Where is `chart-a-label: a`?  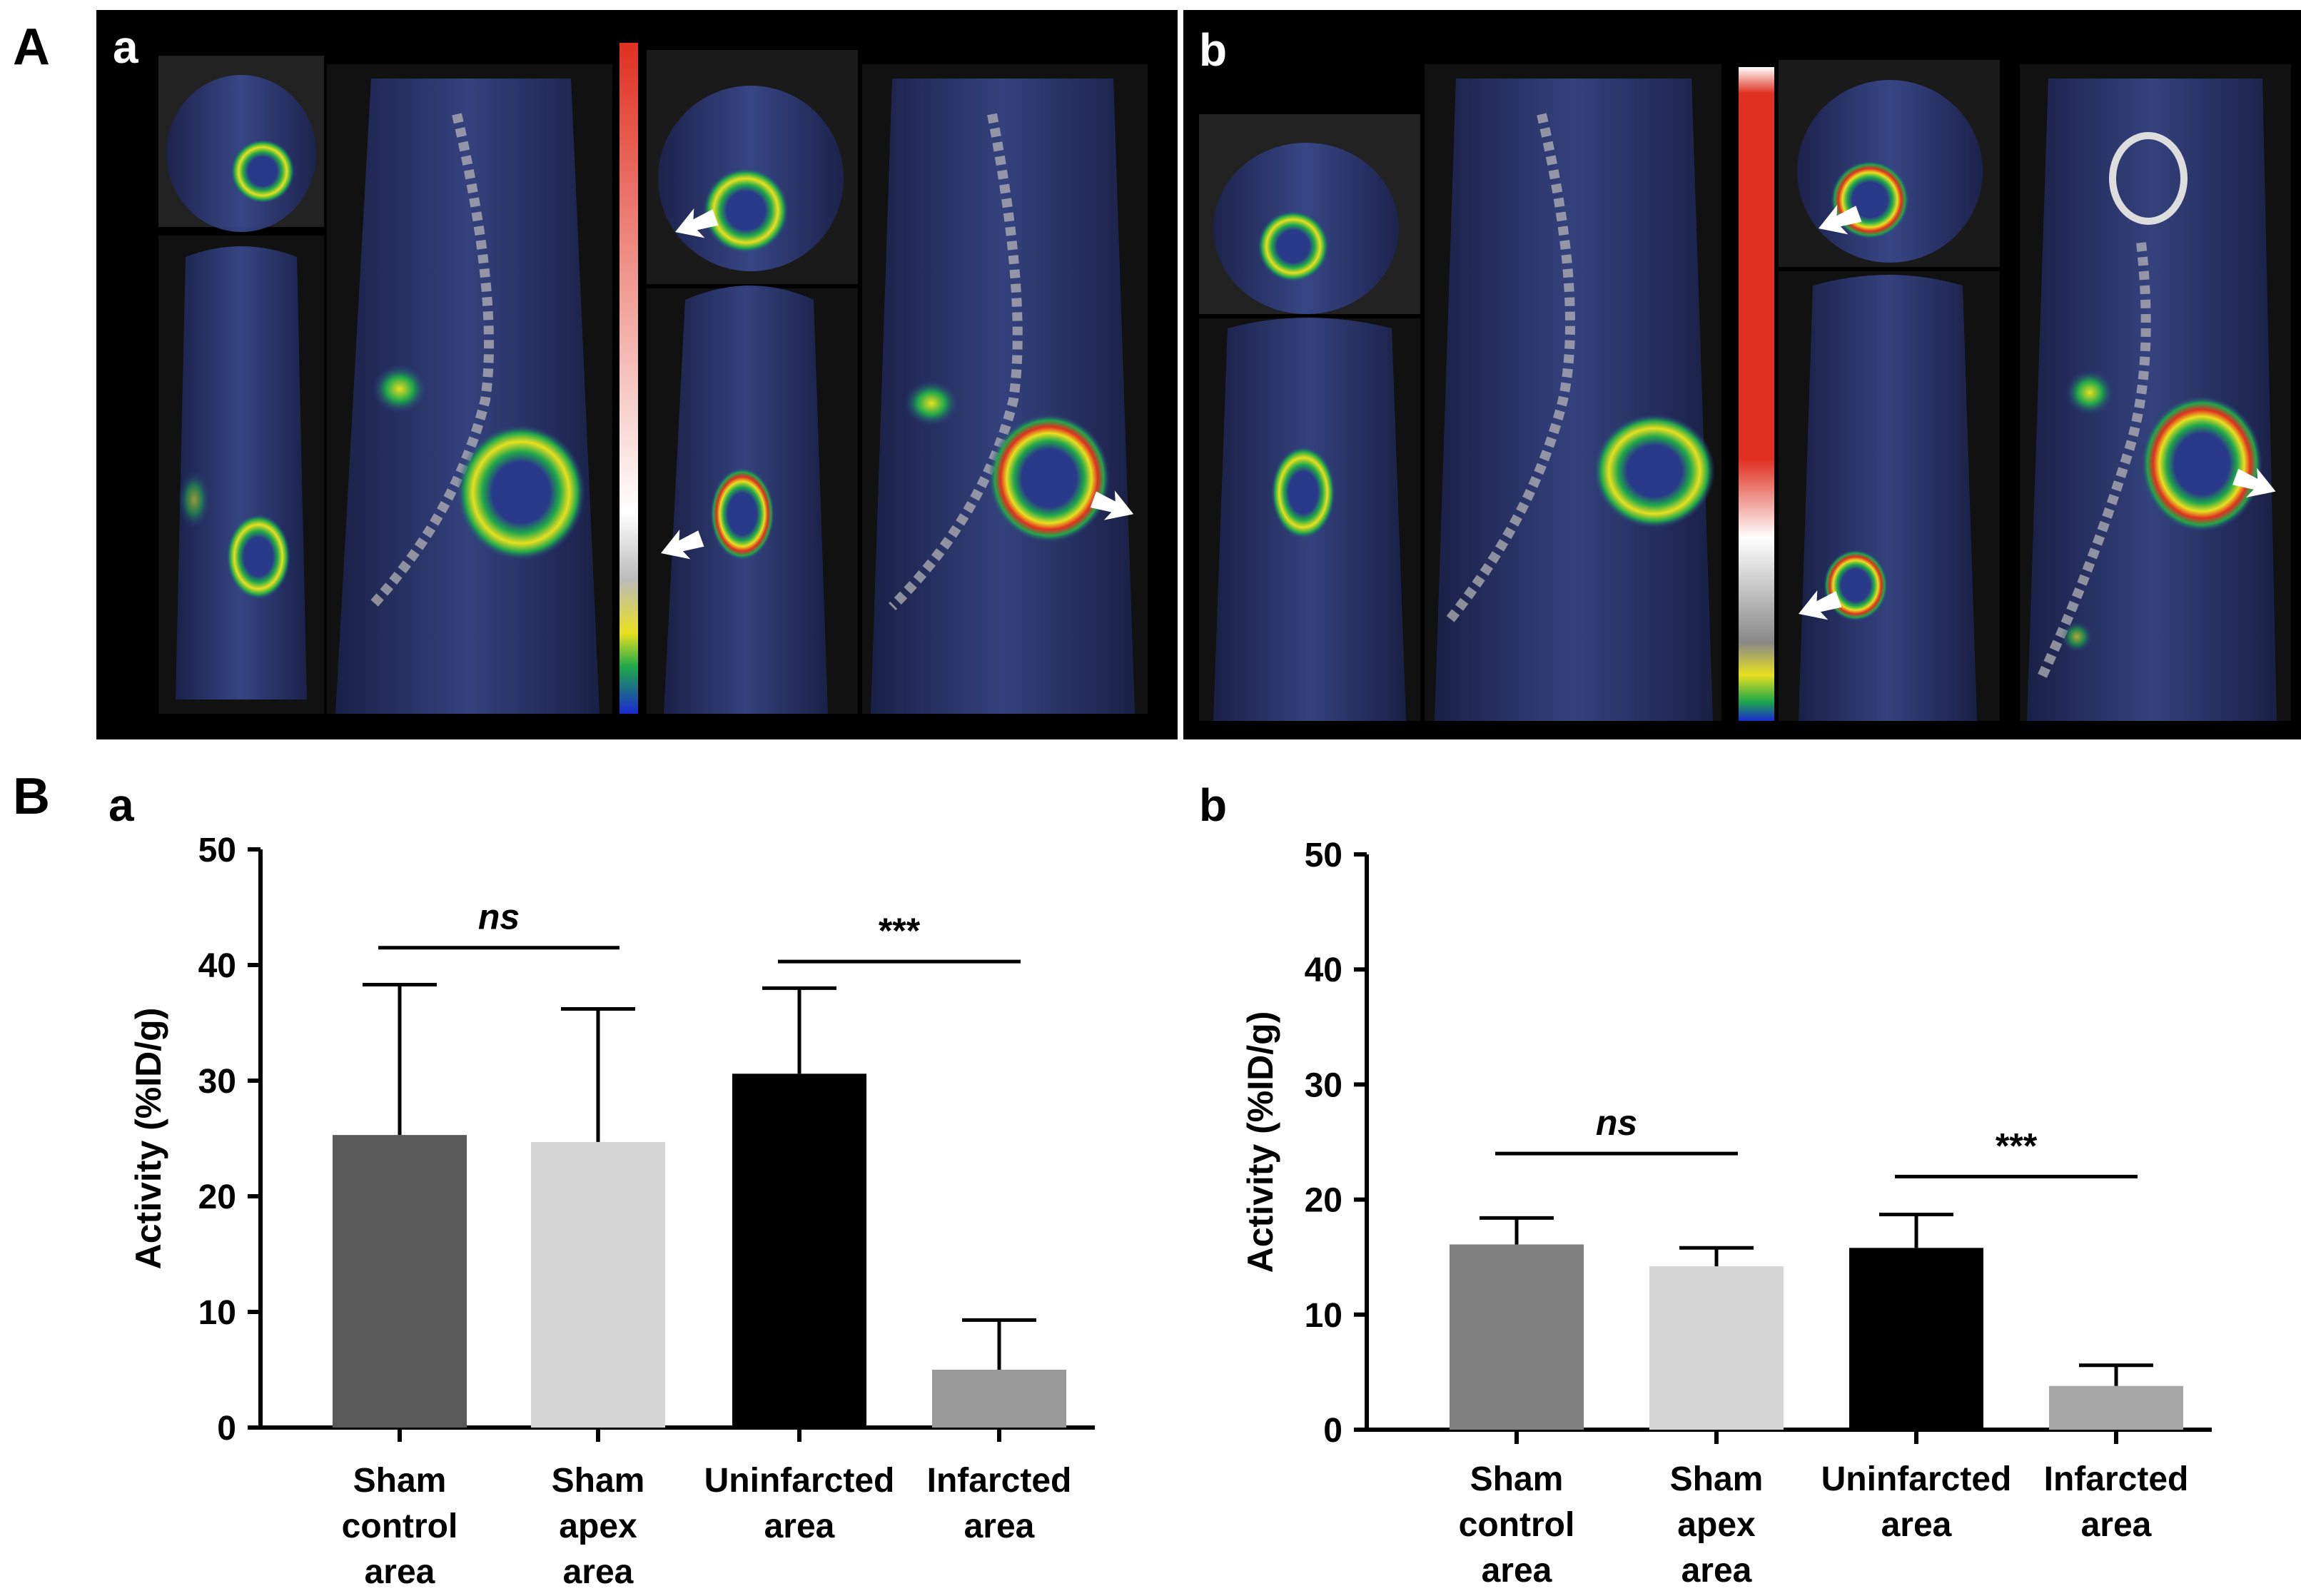
chart-a-label: a is located at coordinates (121, 805).